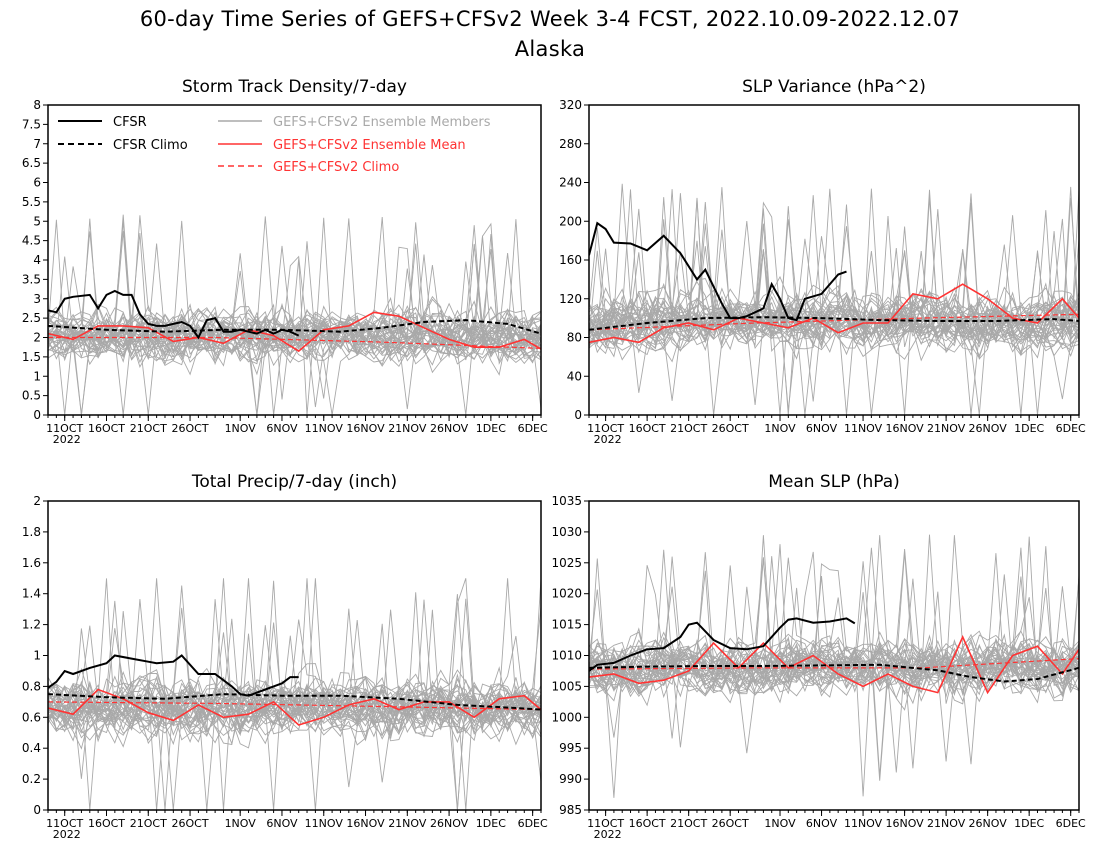 The height and width of the screenshot is (850, 1100). What do you see at coordinates (574, 338) in the screenshot?
I see `y-tick-label: 80` at bounding box center [574, 338].